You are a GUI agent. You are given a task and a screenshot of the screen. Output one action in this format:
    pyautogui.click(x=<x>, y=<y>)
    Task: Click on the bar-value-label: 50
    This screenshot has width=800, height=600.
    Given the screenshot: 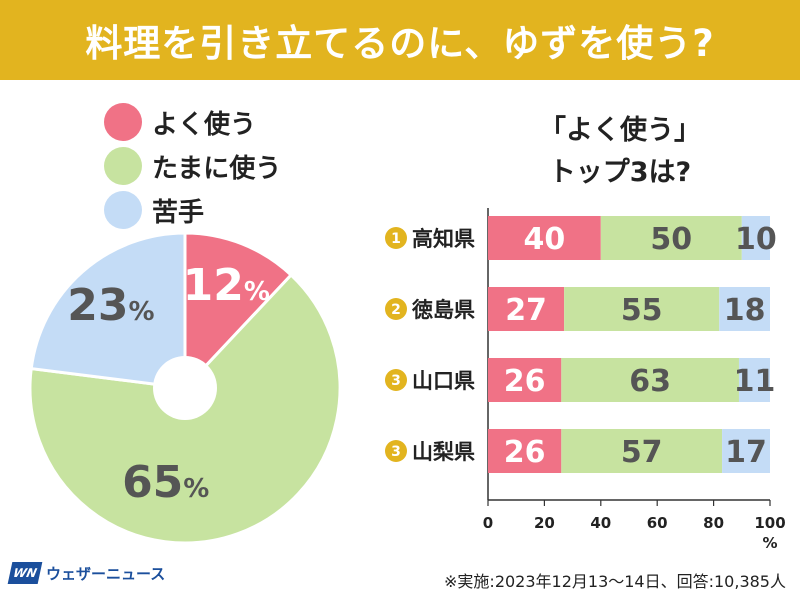 What is the action you would take?
    pyautogui.click(x=671, y=239)
    